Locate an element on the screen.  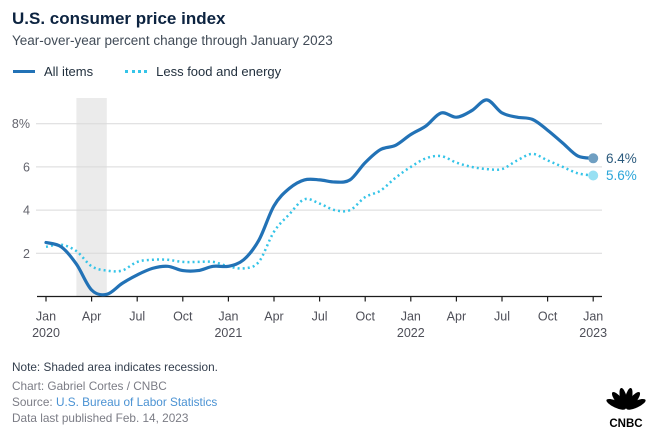
recession-note: Note: Shaded area indicates recession. is located at coordinates (115, 367).